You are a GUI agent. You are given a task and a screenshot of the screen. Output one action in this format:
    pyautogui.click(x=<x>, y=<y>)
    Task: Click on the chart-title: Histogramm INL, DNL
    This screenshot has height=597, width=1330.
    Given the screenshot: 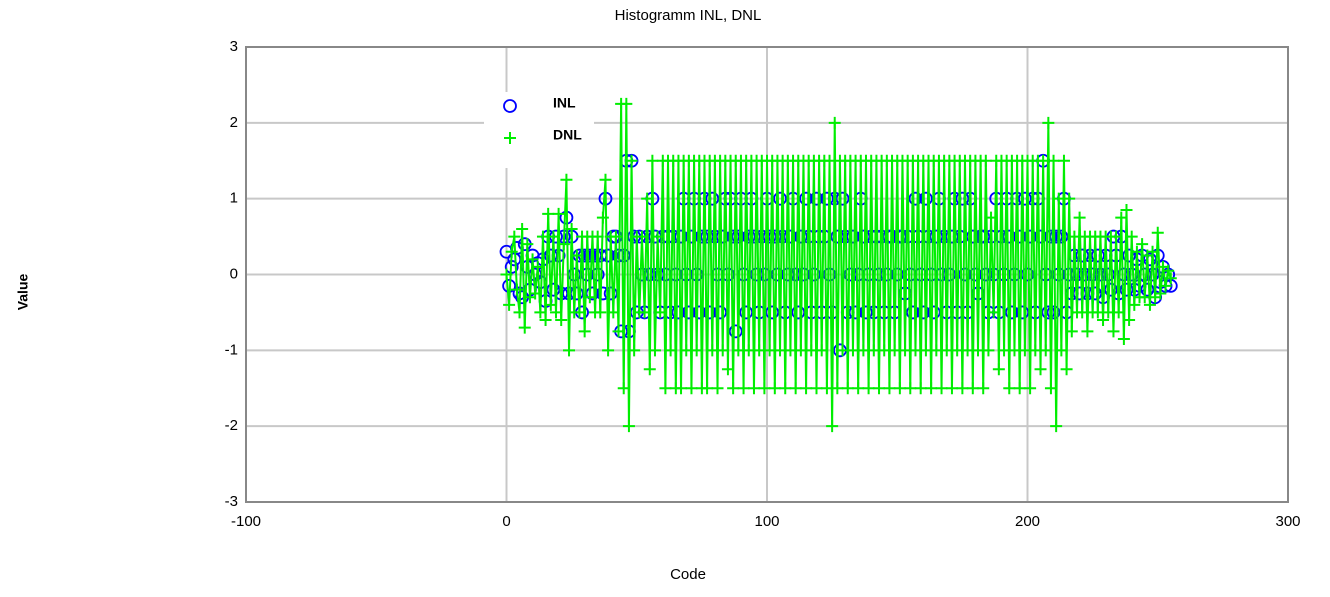 What is the action you would take?
    pyautogui.click(x=688, y=15)
    